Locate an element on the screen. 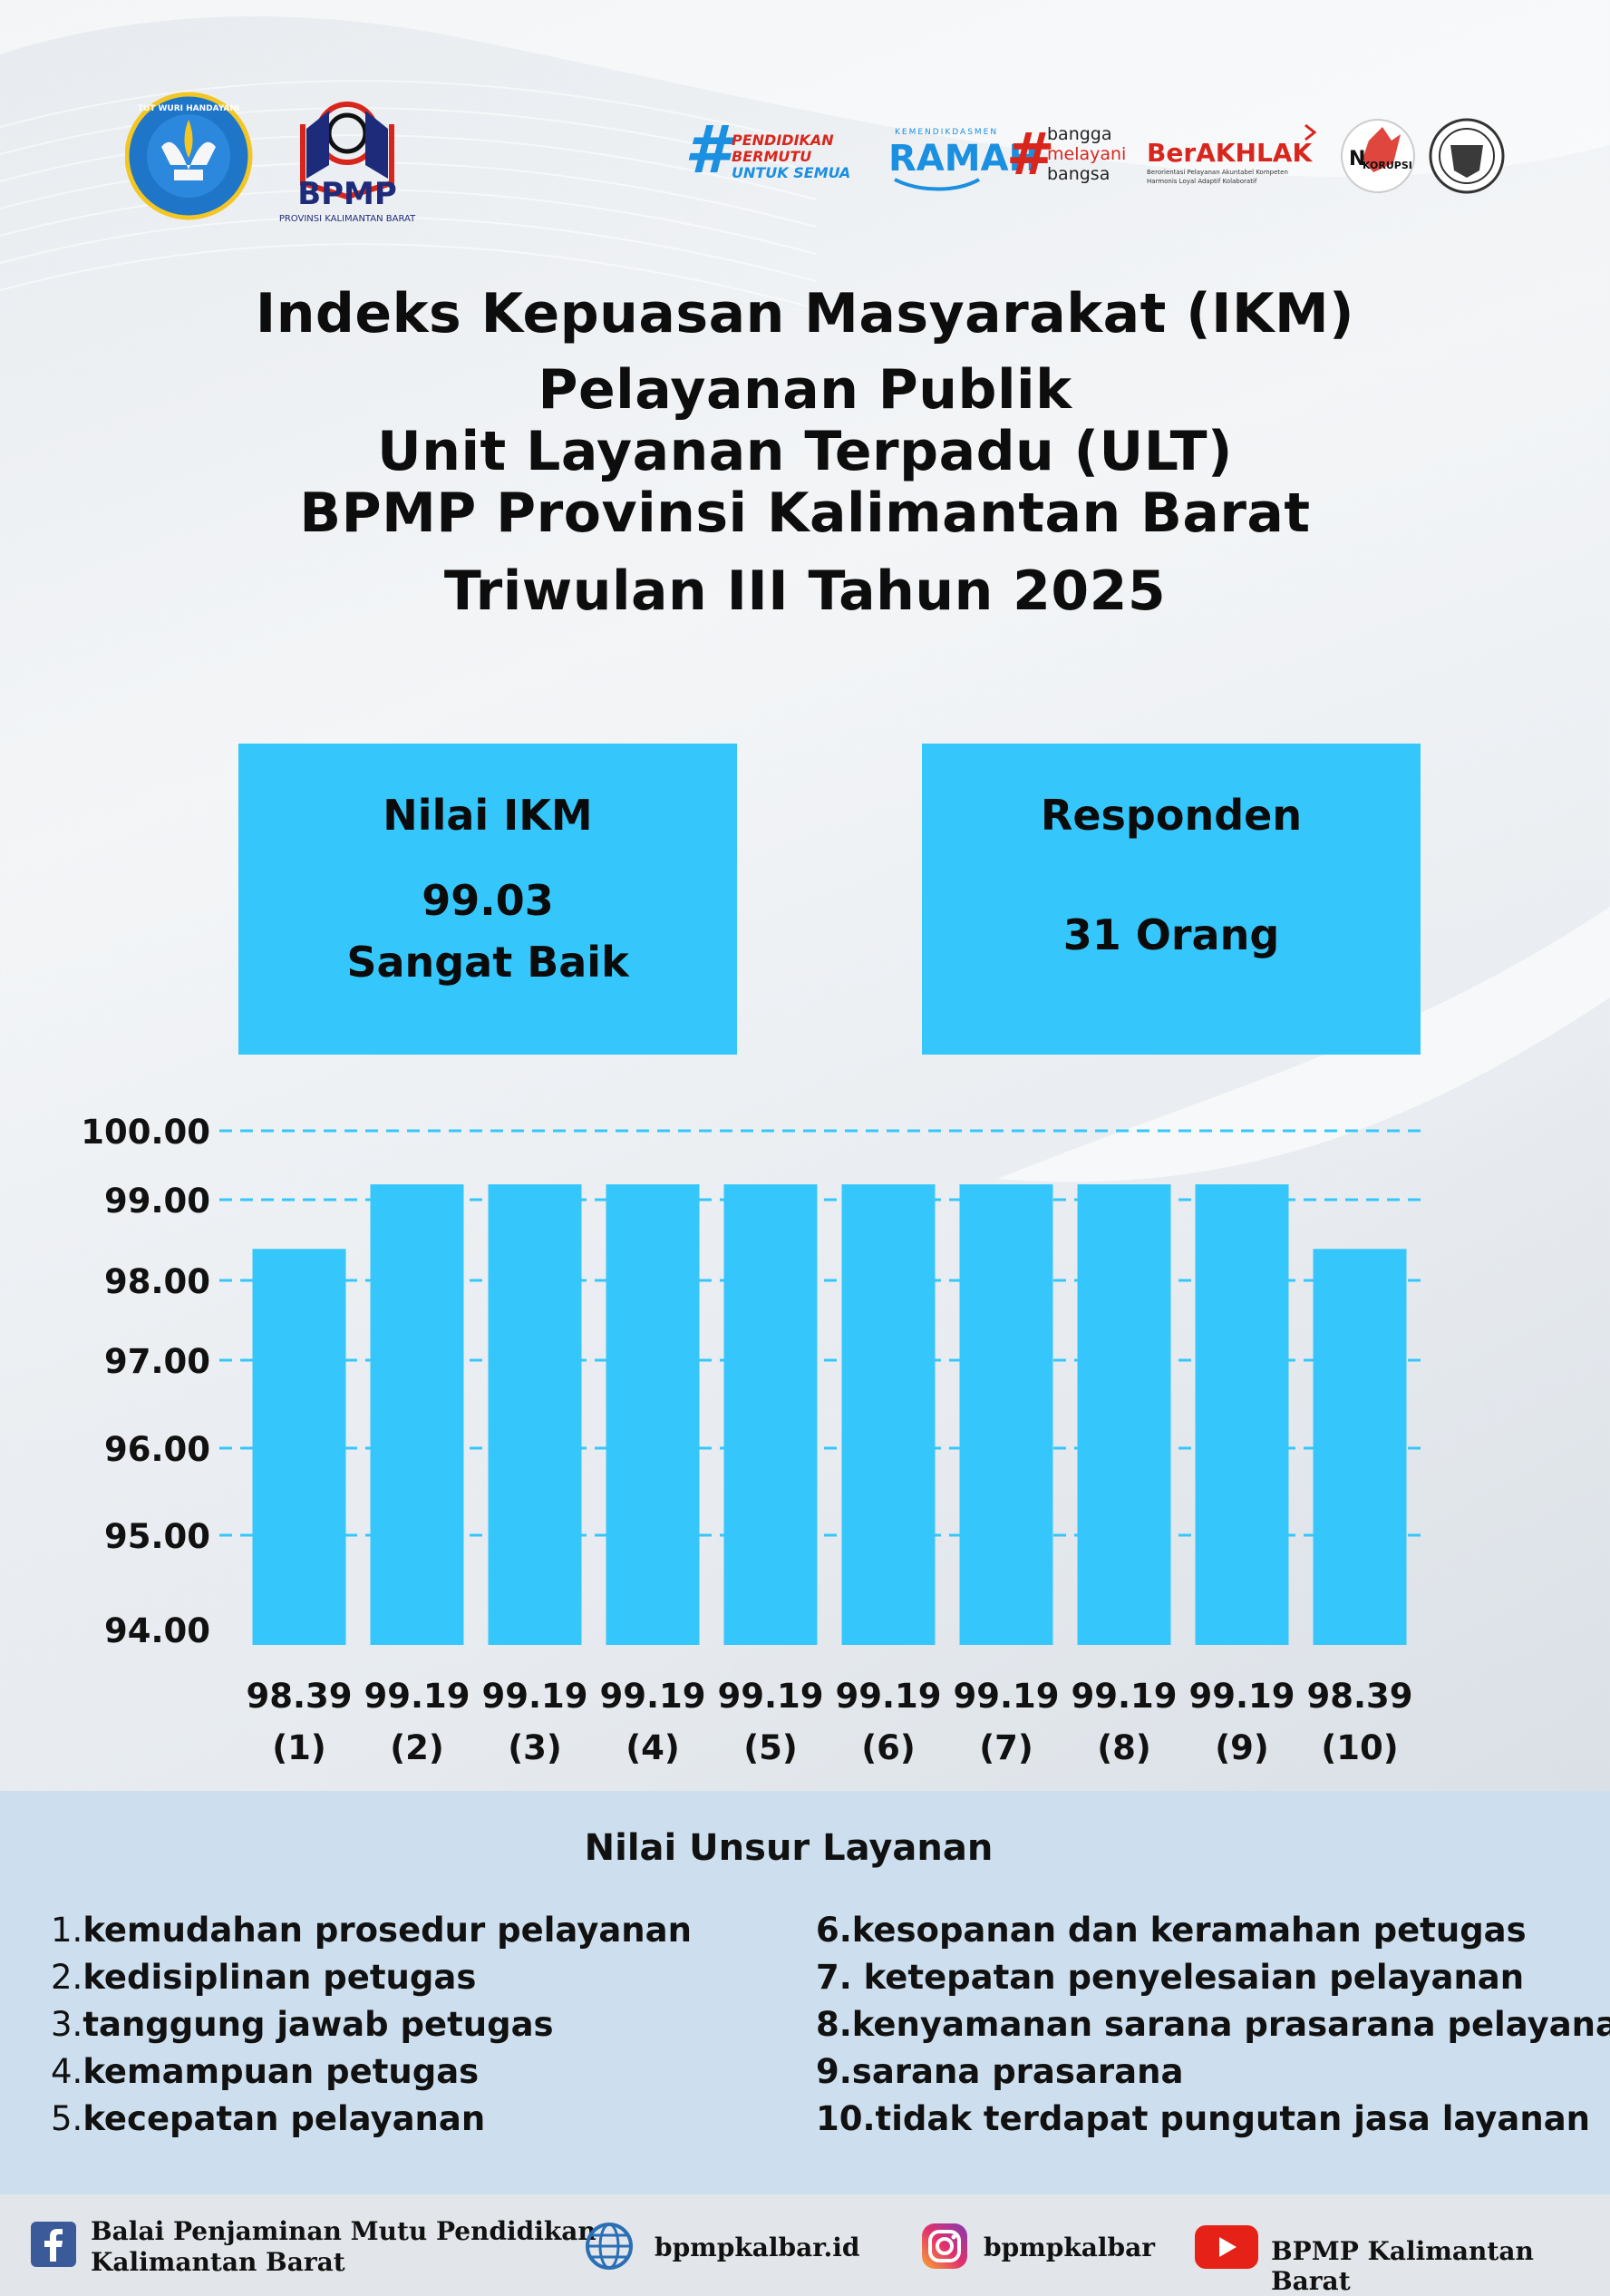  legend-item: 9.sarana prasarana is located at coordinates (1000, 2071).